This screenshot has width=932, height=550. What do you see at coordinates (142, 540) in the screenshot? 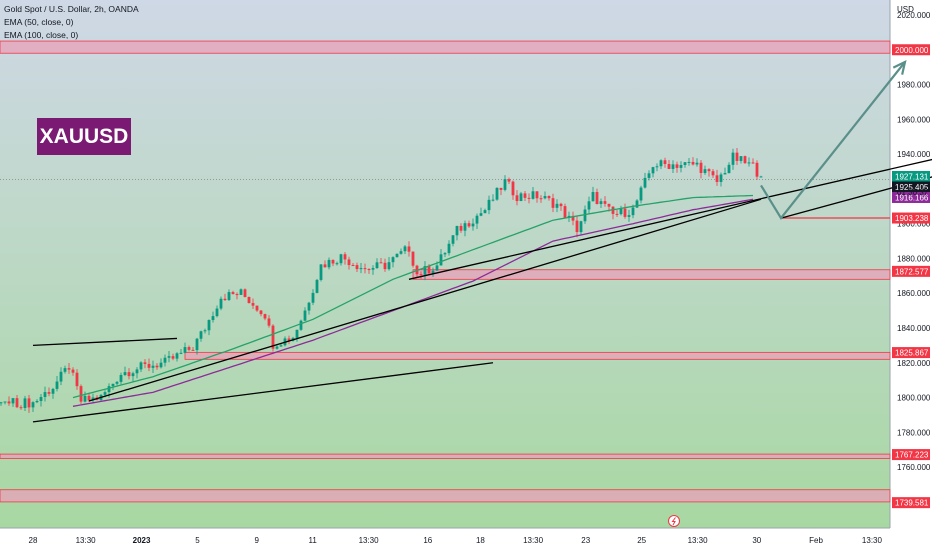
I see `time-tick-label: 2023` at bounding box center [142, 540].